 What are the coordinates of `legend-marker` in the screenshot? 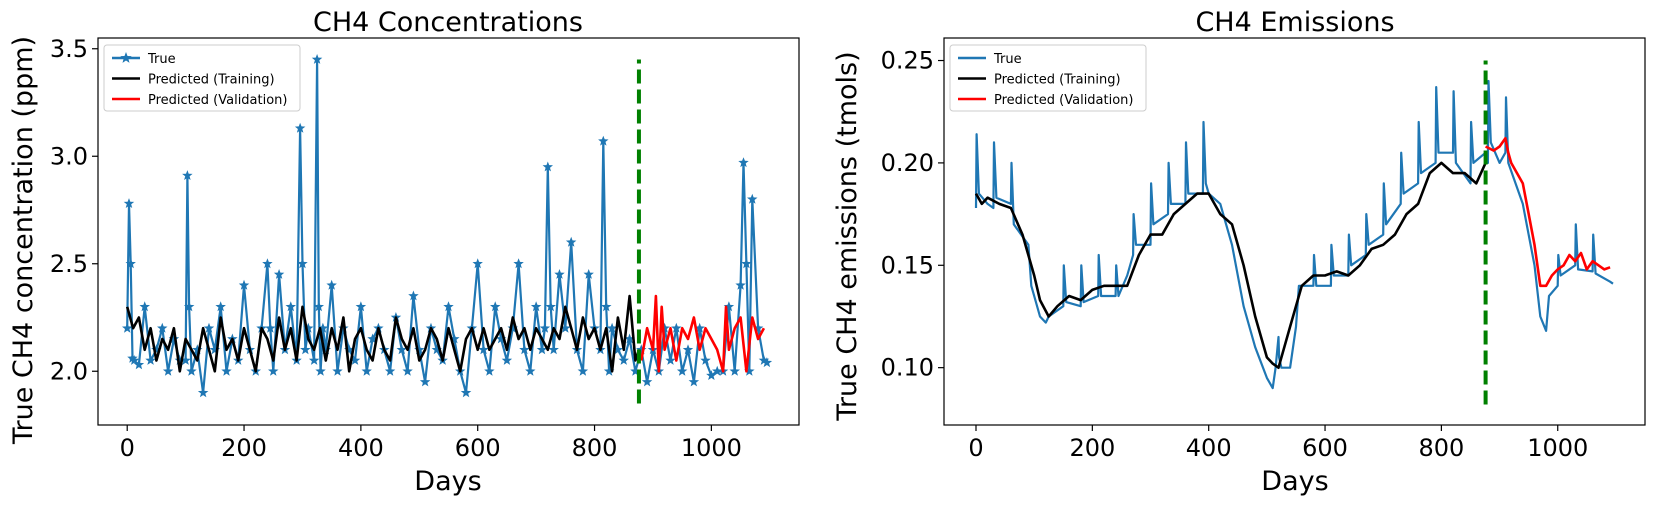 It's located at (126, 57).